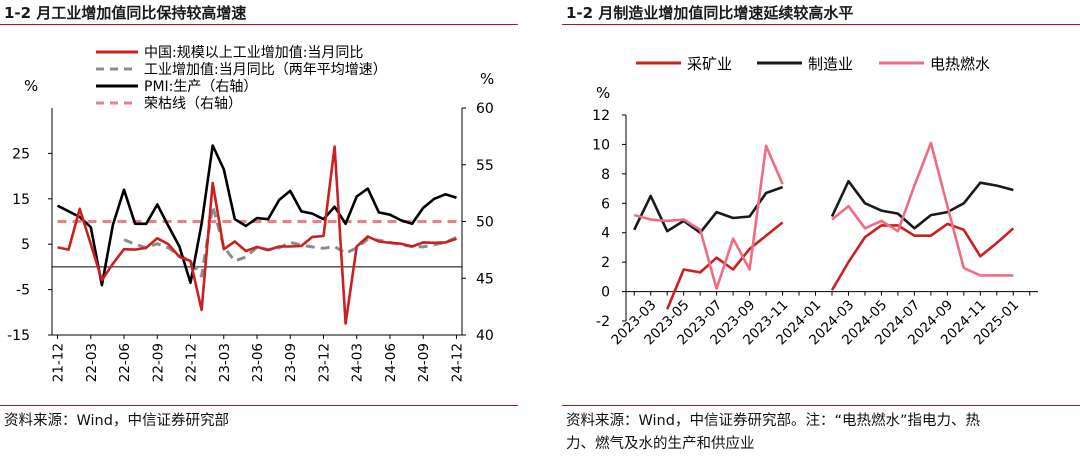 This screenshot has height=462, width=1080. I want to click on right-y-tick-label: 50, so click(485, 223).